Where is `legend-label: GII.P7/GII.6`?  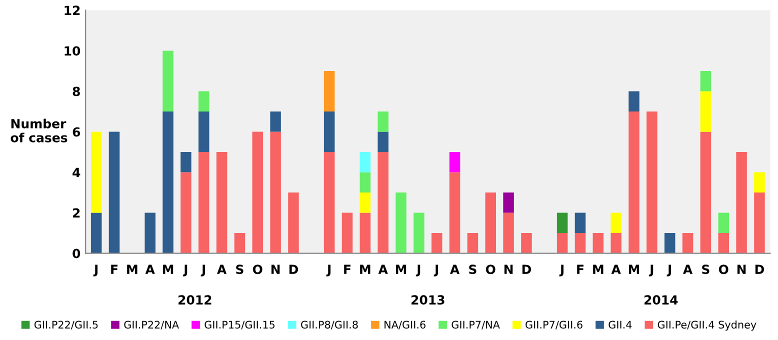 legend-label: GII.P7/GII.6 is located at coordinates (554, 325).